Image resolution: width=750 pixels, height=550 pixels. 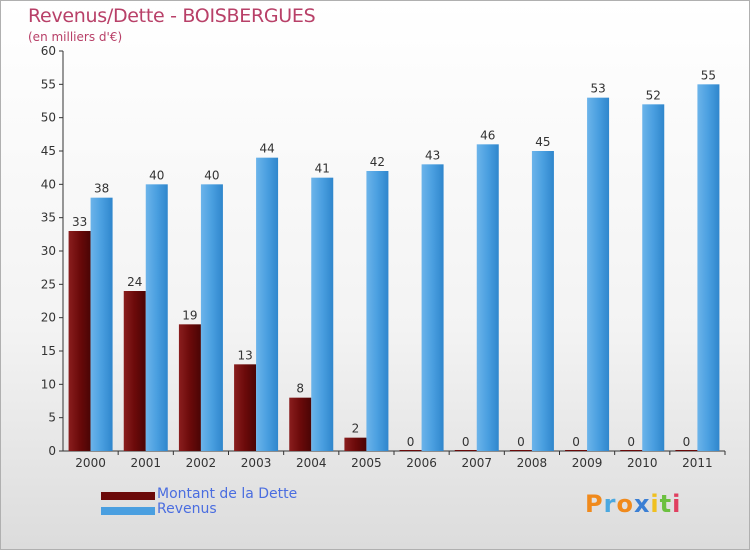 I want to click on logo-letter: P, so click(x=594, y=504).